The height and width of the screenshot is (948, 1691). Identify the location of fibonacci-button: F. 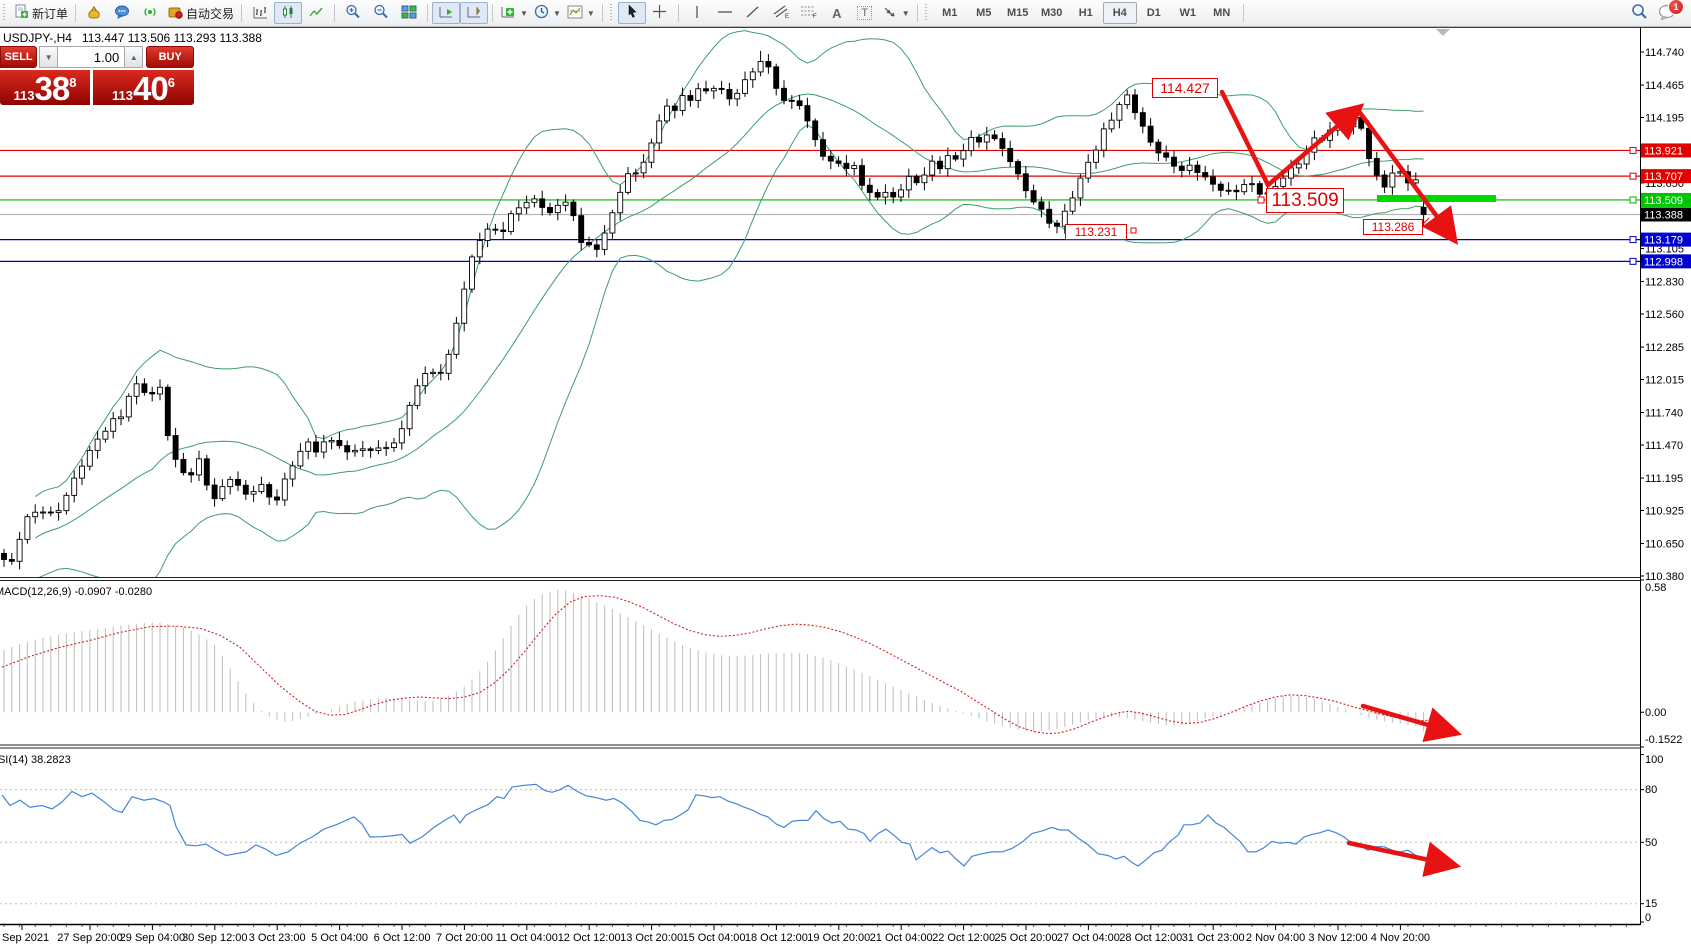
(809, 13).